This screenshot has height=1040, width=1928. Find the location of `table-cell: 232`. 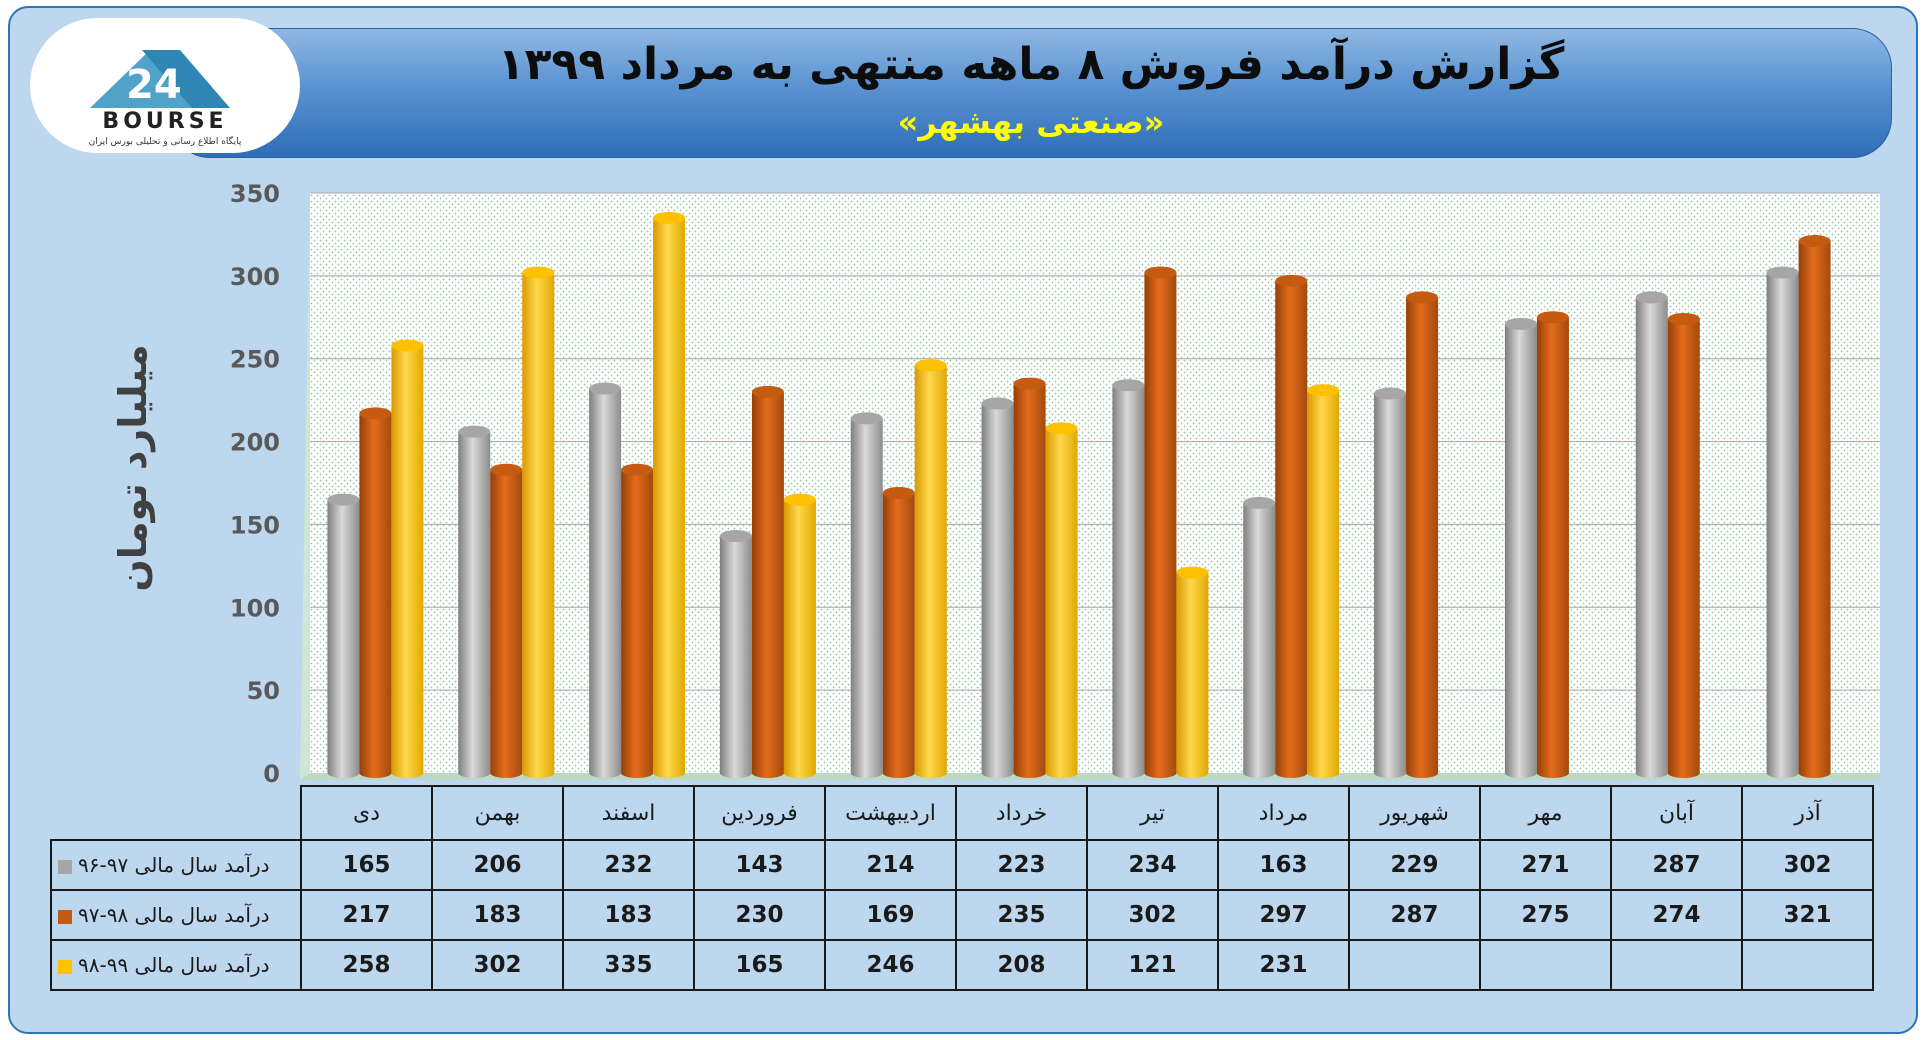

table-cell: 232 is located at coordinates (628, 865).